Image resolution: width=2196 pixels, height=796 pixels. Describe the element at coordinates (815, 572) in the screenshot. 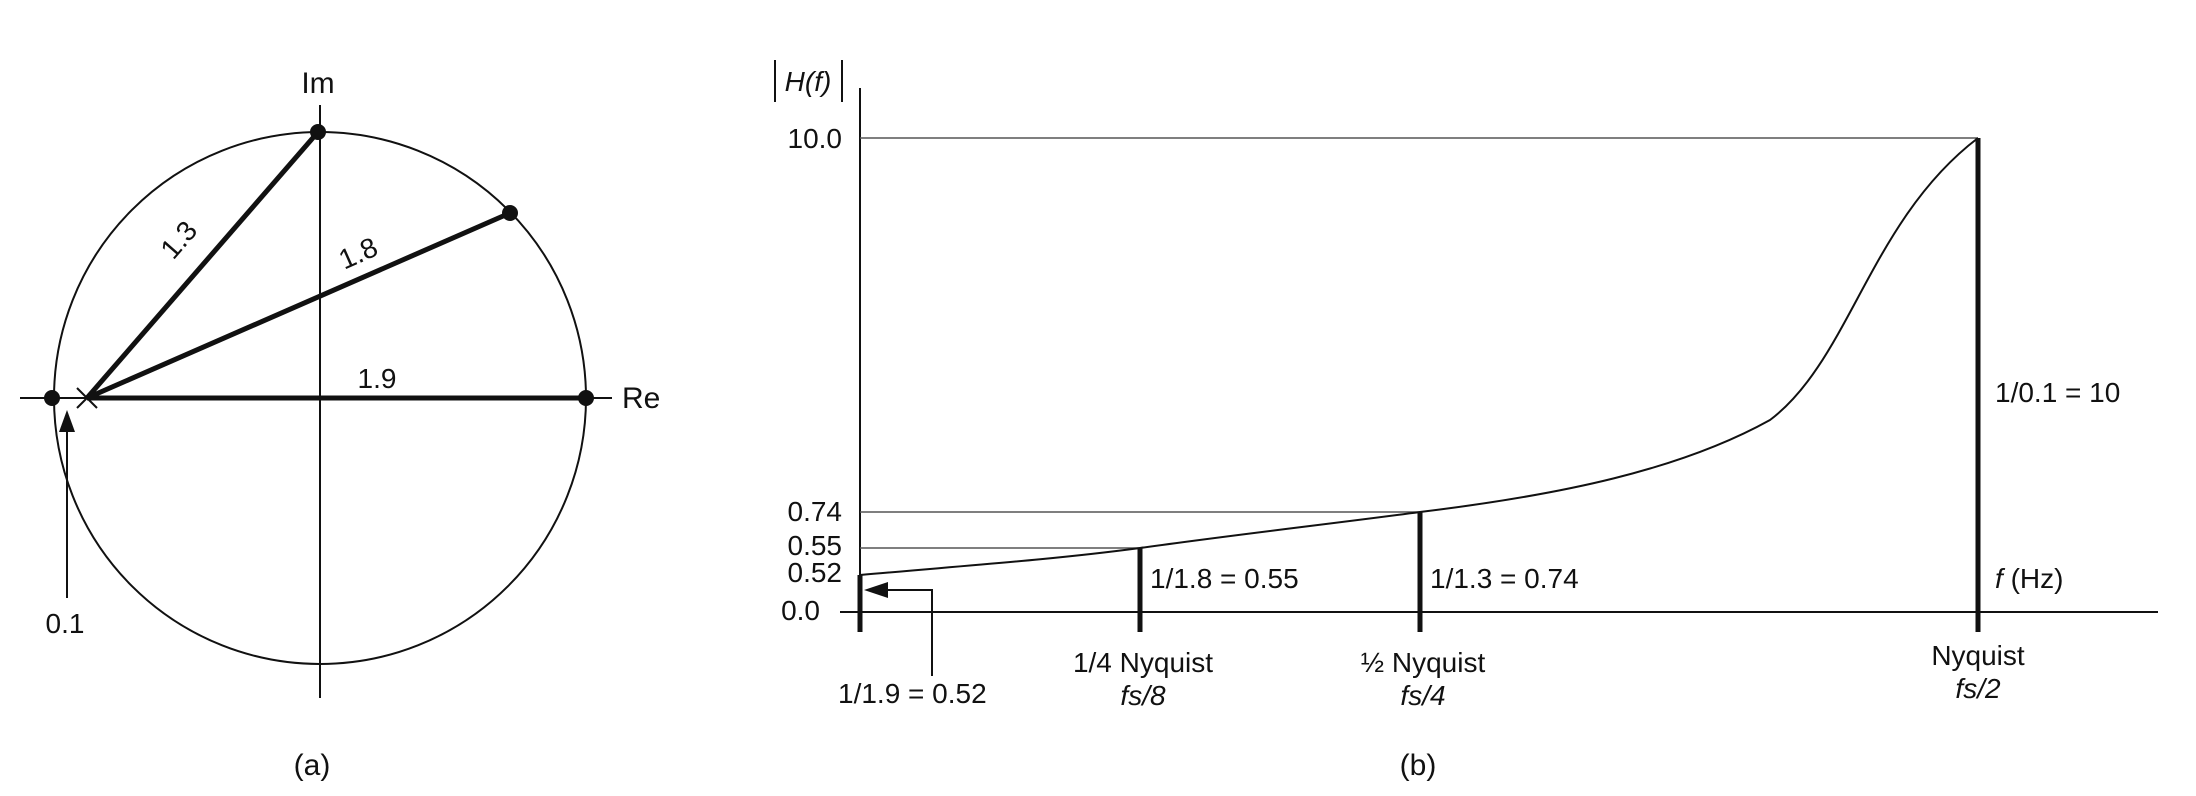

I see `y-tick-0-52: 0.52` at that location.